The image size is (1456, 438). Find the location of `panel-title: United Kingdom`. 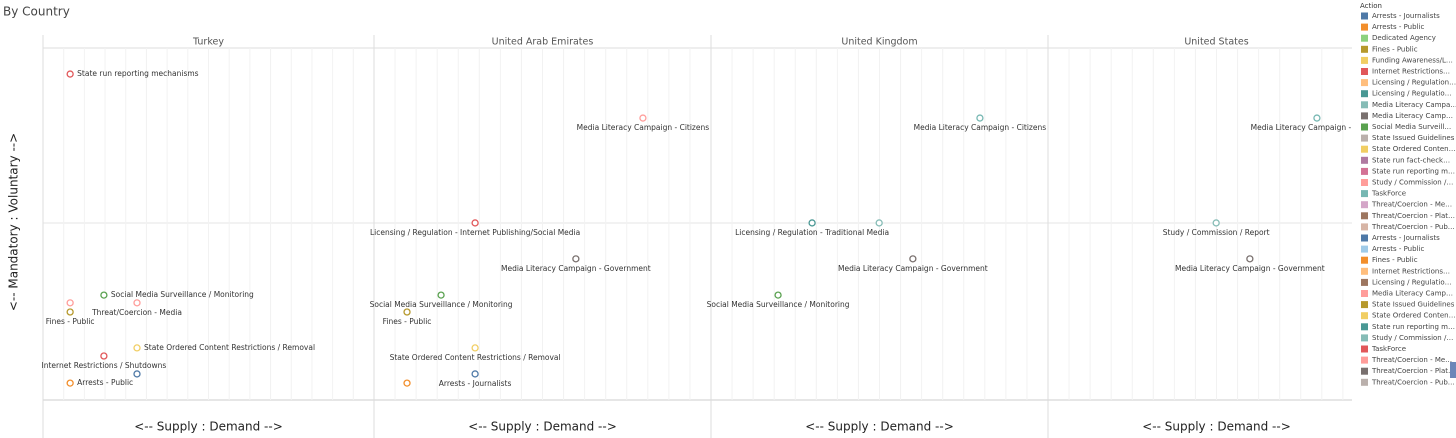

panel-title: United Kingdom is located at coordinates (879, 42).